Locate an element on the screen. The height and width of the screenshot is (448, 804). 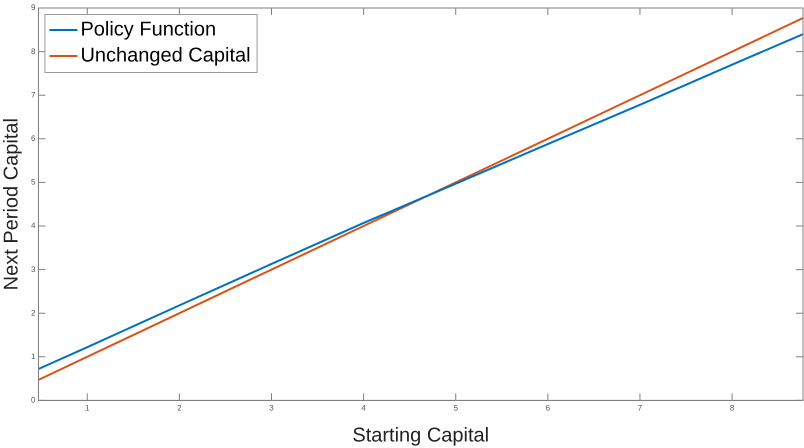
legend-label: Policy Function is located at coordinates (148, 29).